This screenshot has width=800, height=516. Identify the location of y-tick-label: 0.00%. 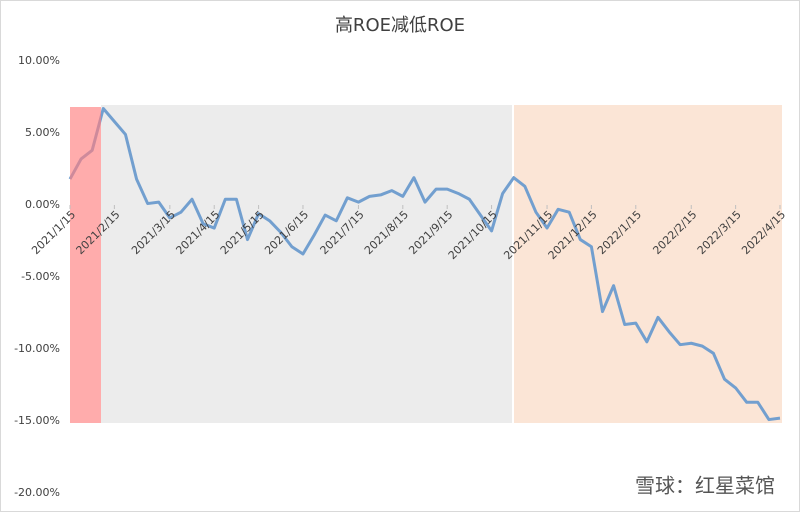
(42, 204).